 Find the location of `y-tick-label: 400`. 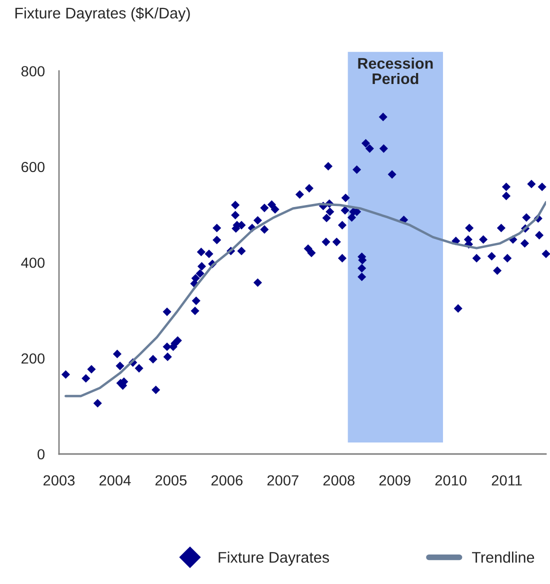

y-tick-label: 400 is located at coordinates (33, 263).